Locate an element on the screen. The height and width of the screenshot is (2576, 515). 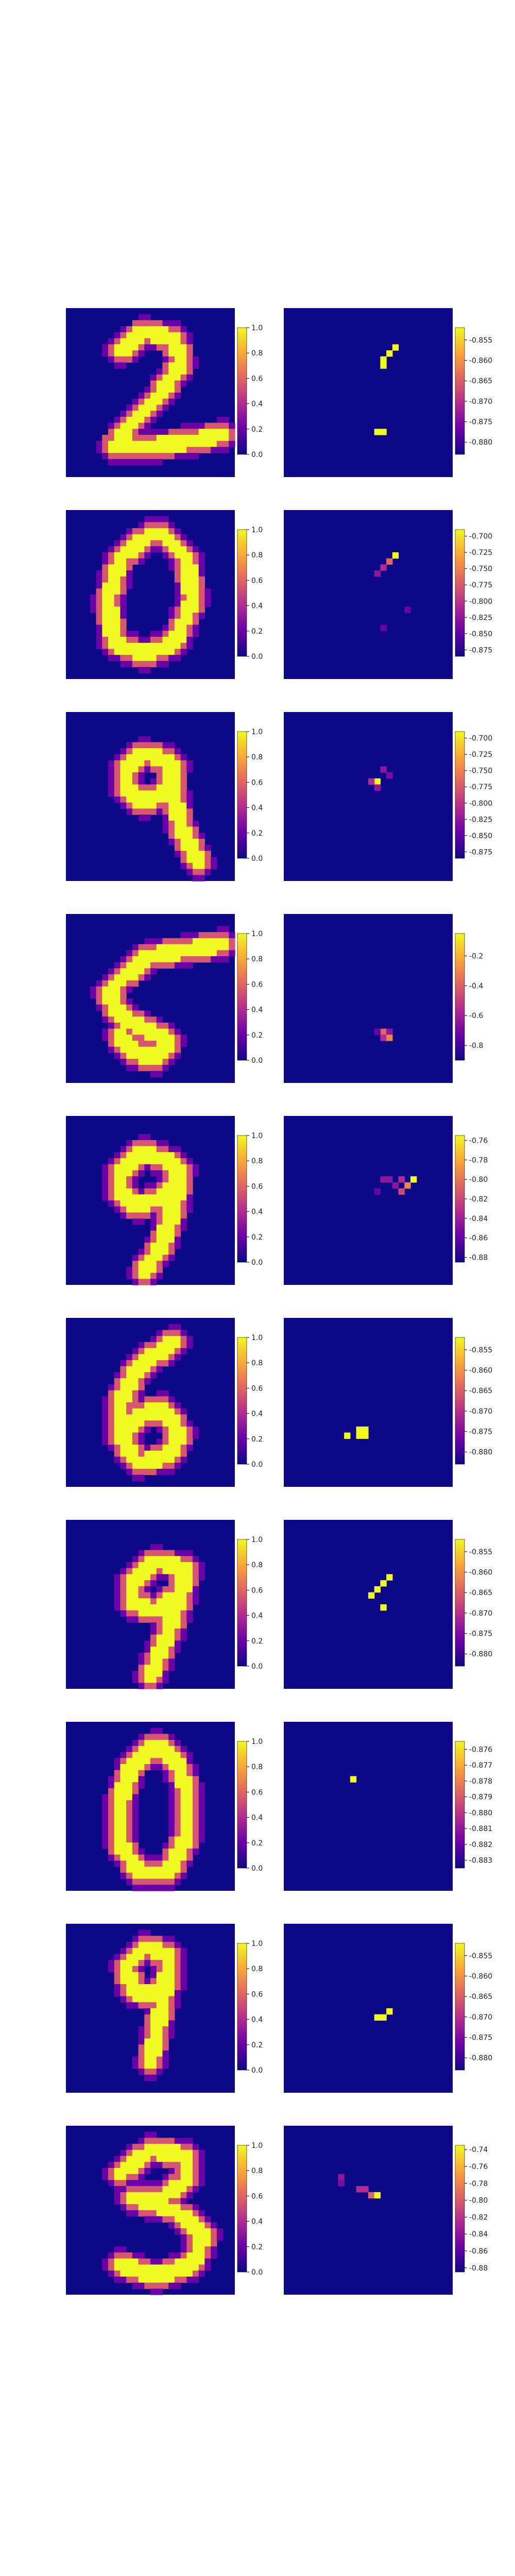
colorbar-tick-label: 0.8 is located at coordinates (257, 1363).